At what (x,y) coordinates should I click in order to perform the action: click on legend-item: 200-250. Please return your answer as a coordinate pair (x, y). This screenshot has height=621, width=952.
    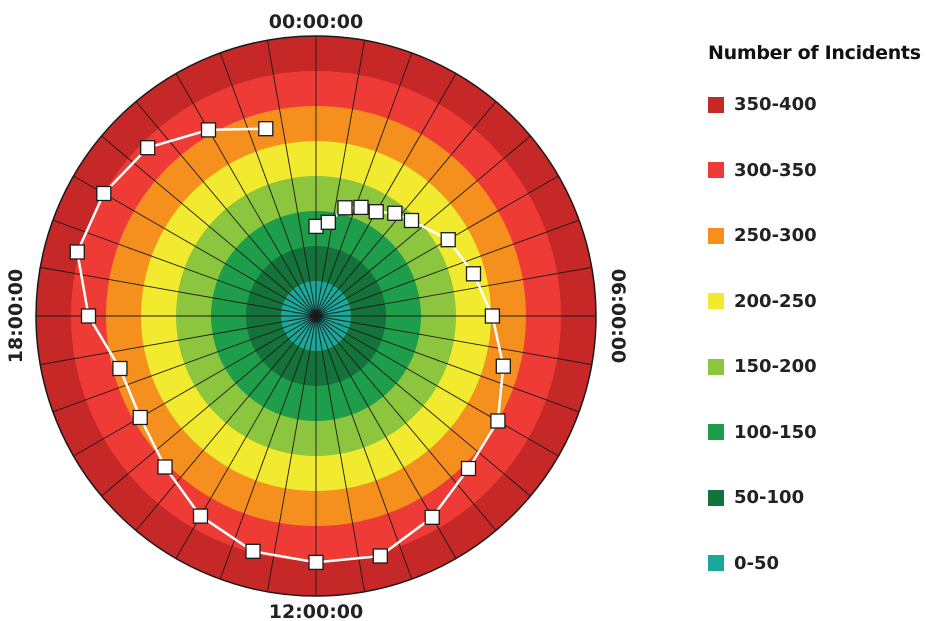
    Looking at the image, I should click on (762, 301).